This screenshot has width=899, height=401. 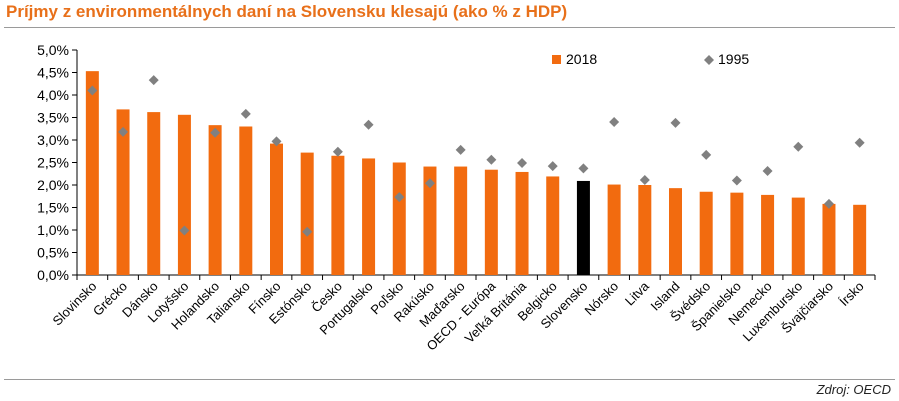 I want to click on marker-Maďarsko, so click(x=460, y=149).